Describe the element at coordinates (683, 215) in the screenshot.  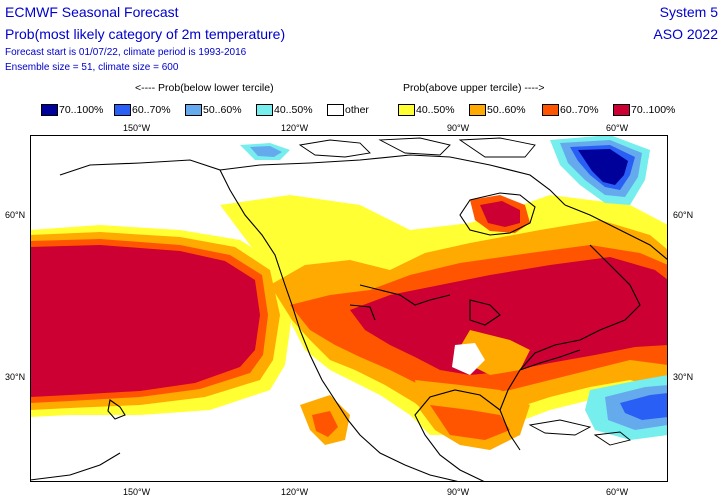
I see `right-lat-60n: 60°N` at that location.